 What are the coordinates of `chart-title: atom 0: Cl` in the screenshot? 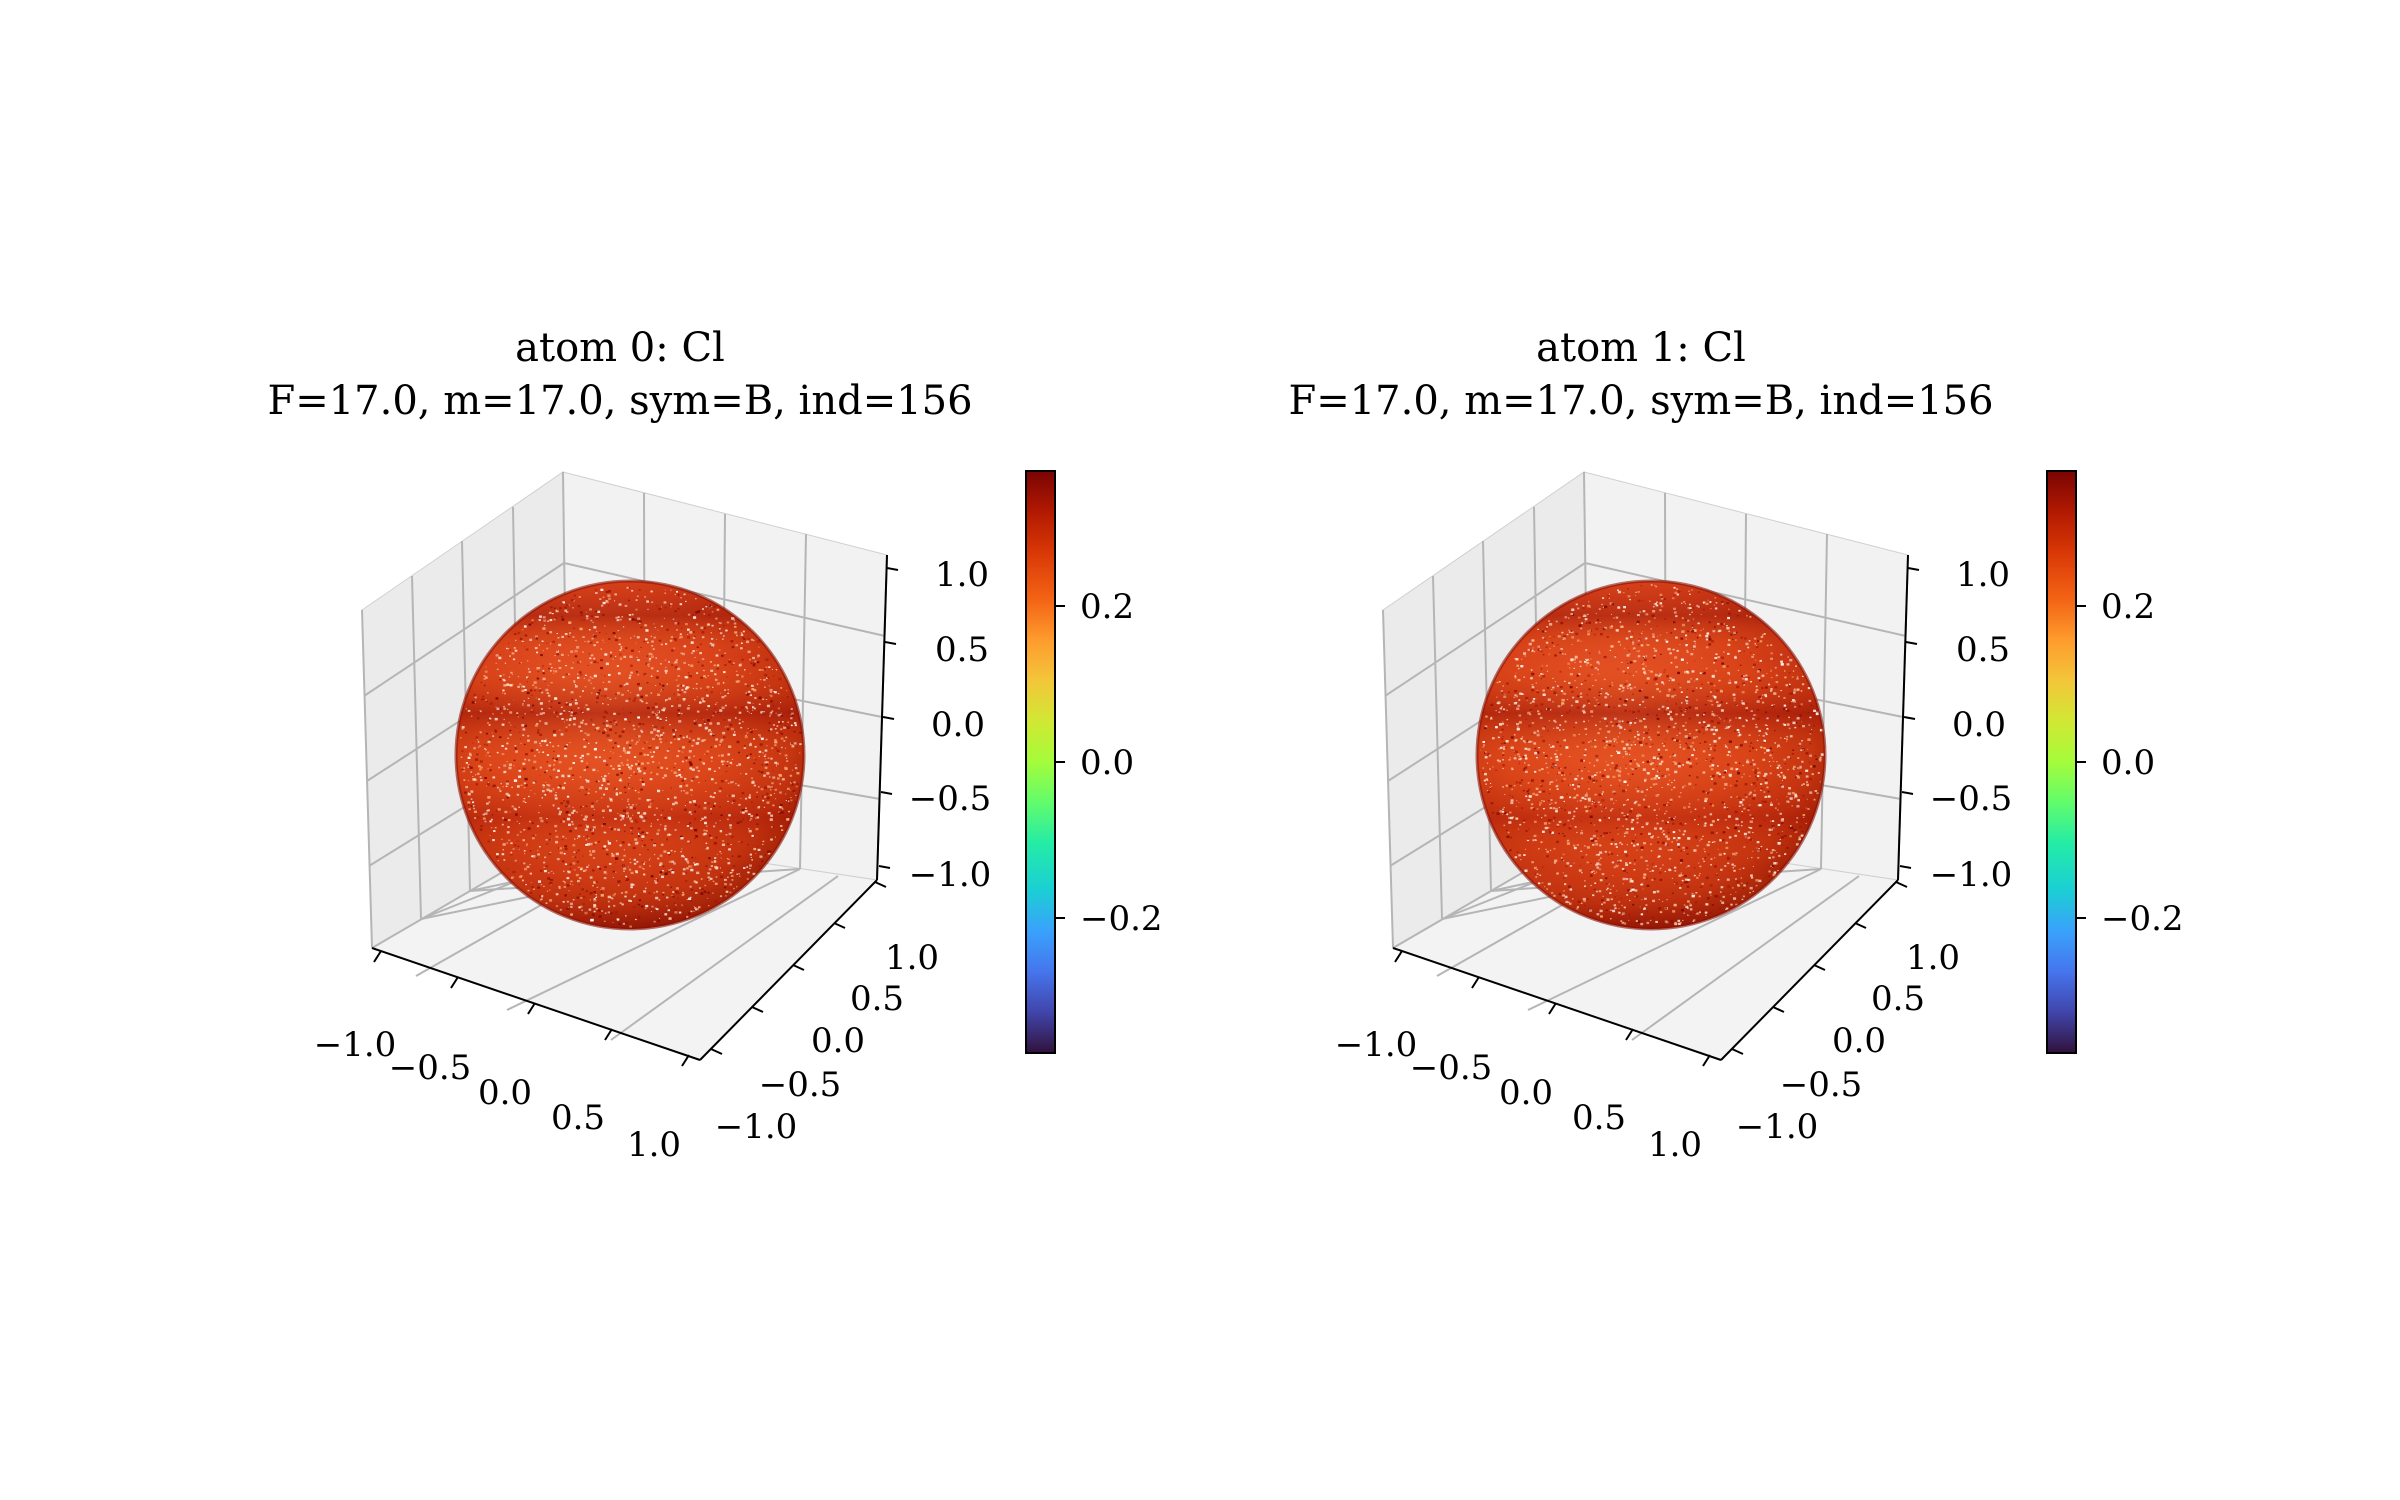 It's located at (620, 348).